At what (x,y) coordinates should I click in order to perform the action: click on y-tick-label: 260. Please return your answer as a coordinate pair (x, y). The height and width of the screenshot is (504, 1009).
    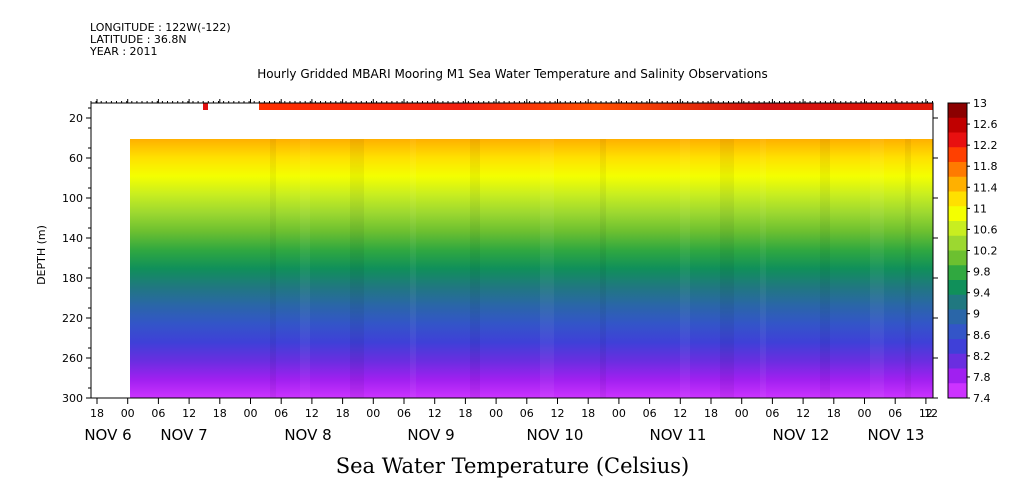
    Looking at the image, I should click on (72, 358).